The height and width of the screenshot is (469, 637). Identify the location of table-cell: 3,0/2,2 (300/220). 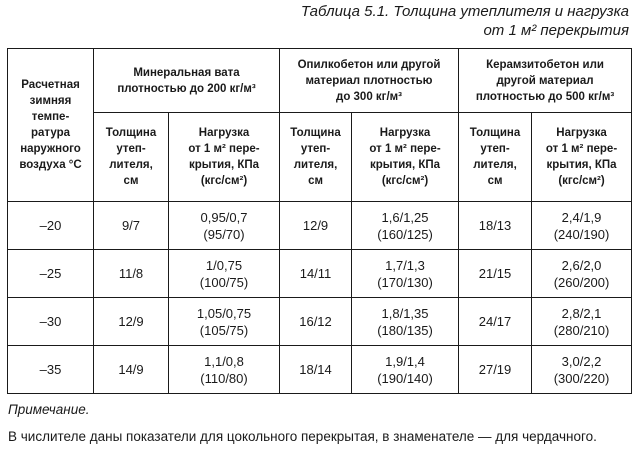
(582, 369).